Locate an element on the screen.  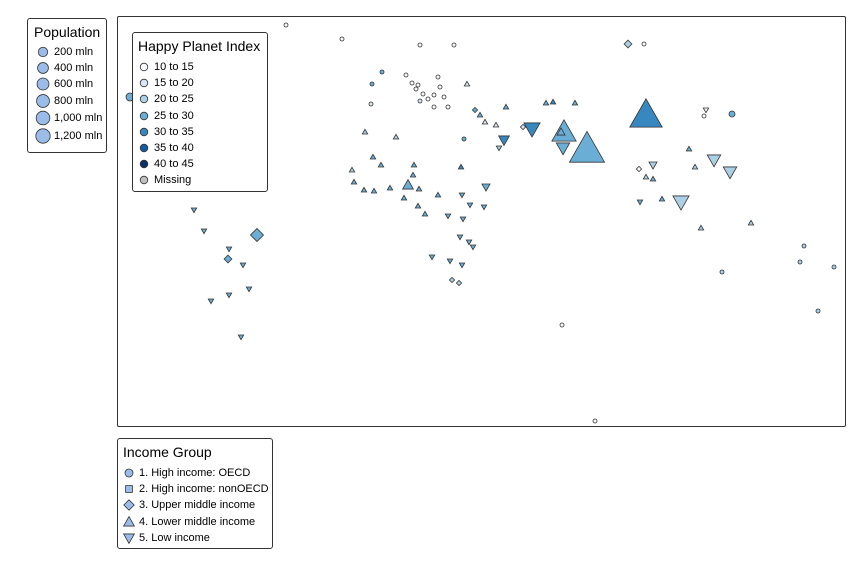
hpi-legend-item-label: 35 to 40 is located at coordinates (174, 148).